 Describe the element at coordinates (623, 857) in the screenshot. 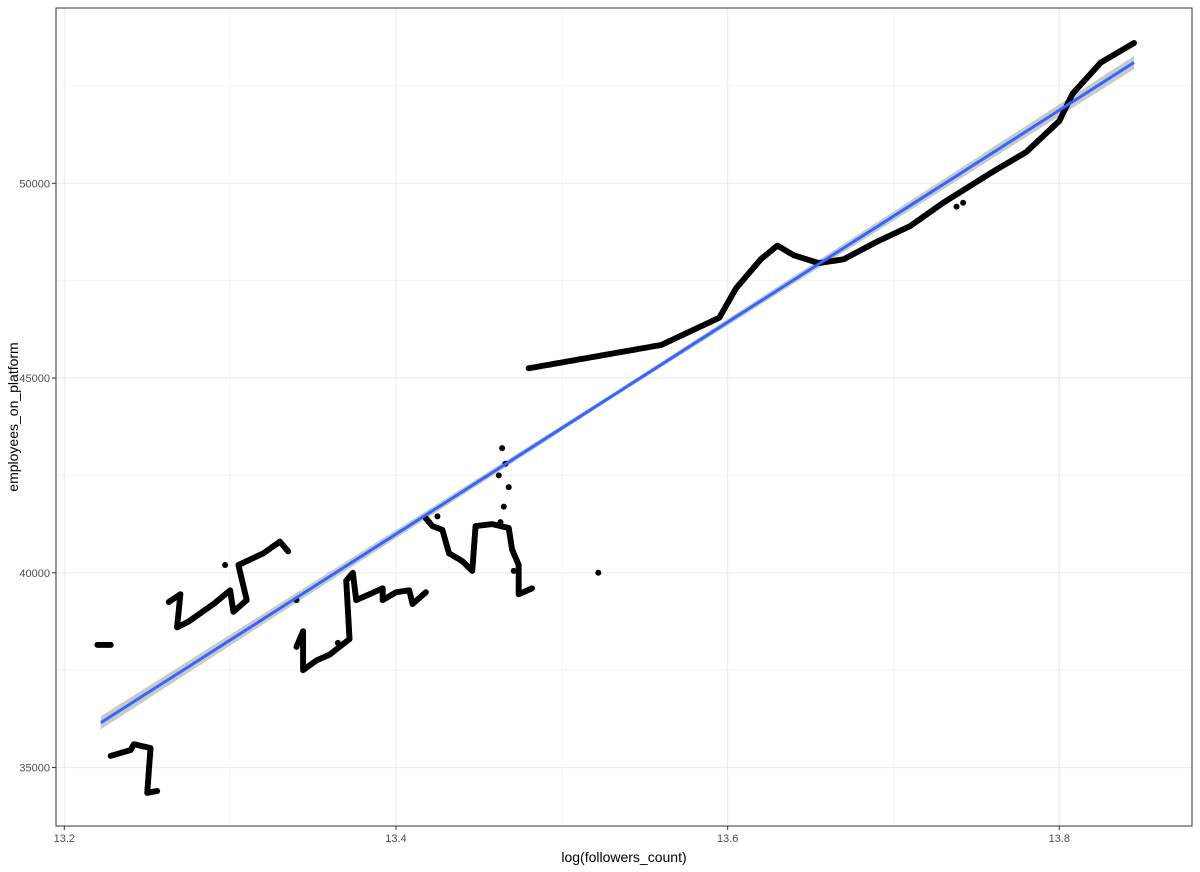

I see `x-axis-title: log(followers_count)` at that location.